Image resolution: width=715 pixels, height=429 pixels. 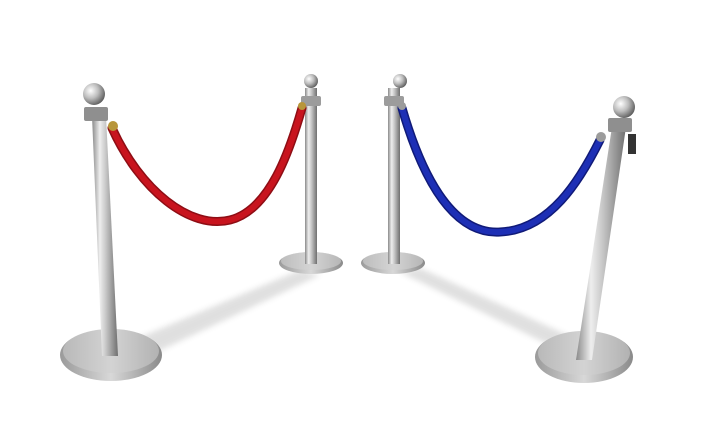 What do you see at coordinates (501, 169) in the screenshot?
I see `rope-blue` at bounding box center [501, 169].